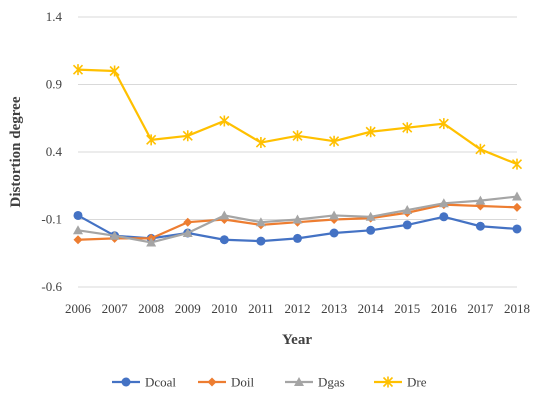 The height and width of the screenshot is (402, 550). What do you see at coordinates (243, 382) in the screenshot?
I see `legend-label: Doil` at bounding box center [243, 382].